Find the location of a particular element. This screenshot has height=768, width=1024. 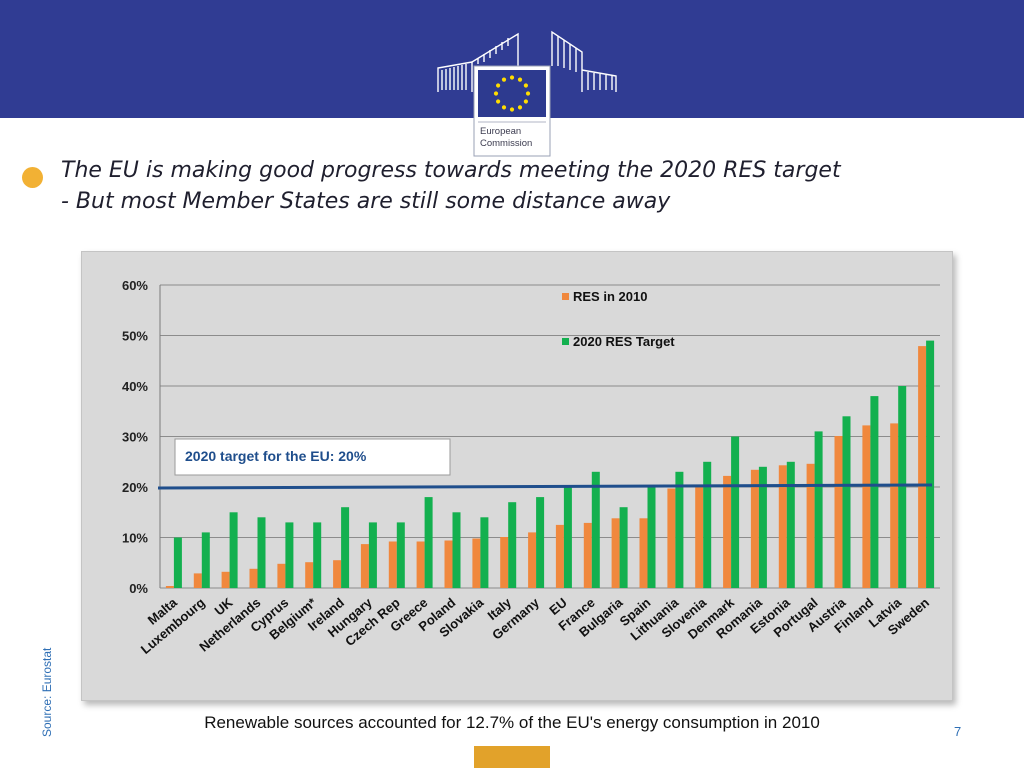

eu-target-label: 2020 target for the EU: 20% is located at coordinates (276, 456).